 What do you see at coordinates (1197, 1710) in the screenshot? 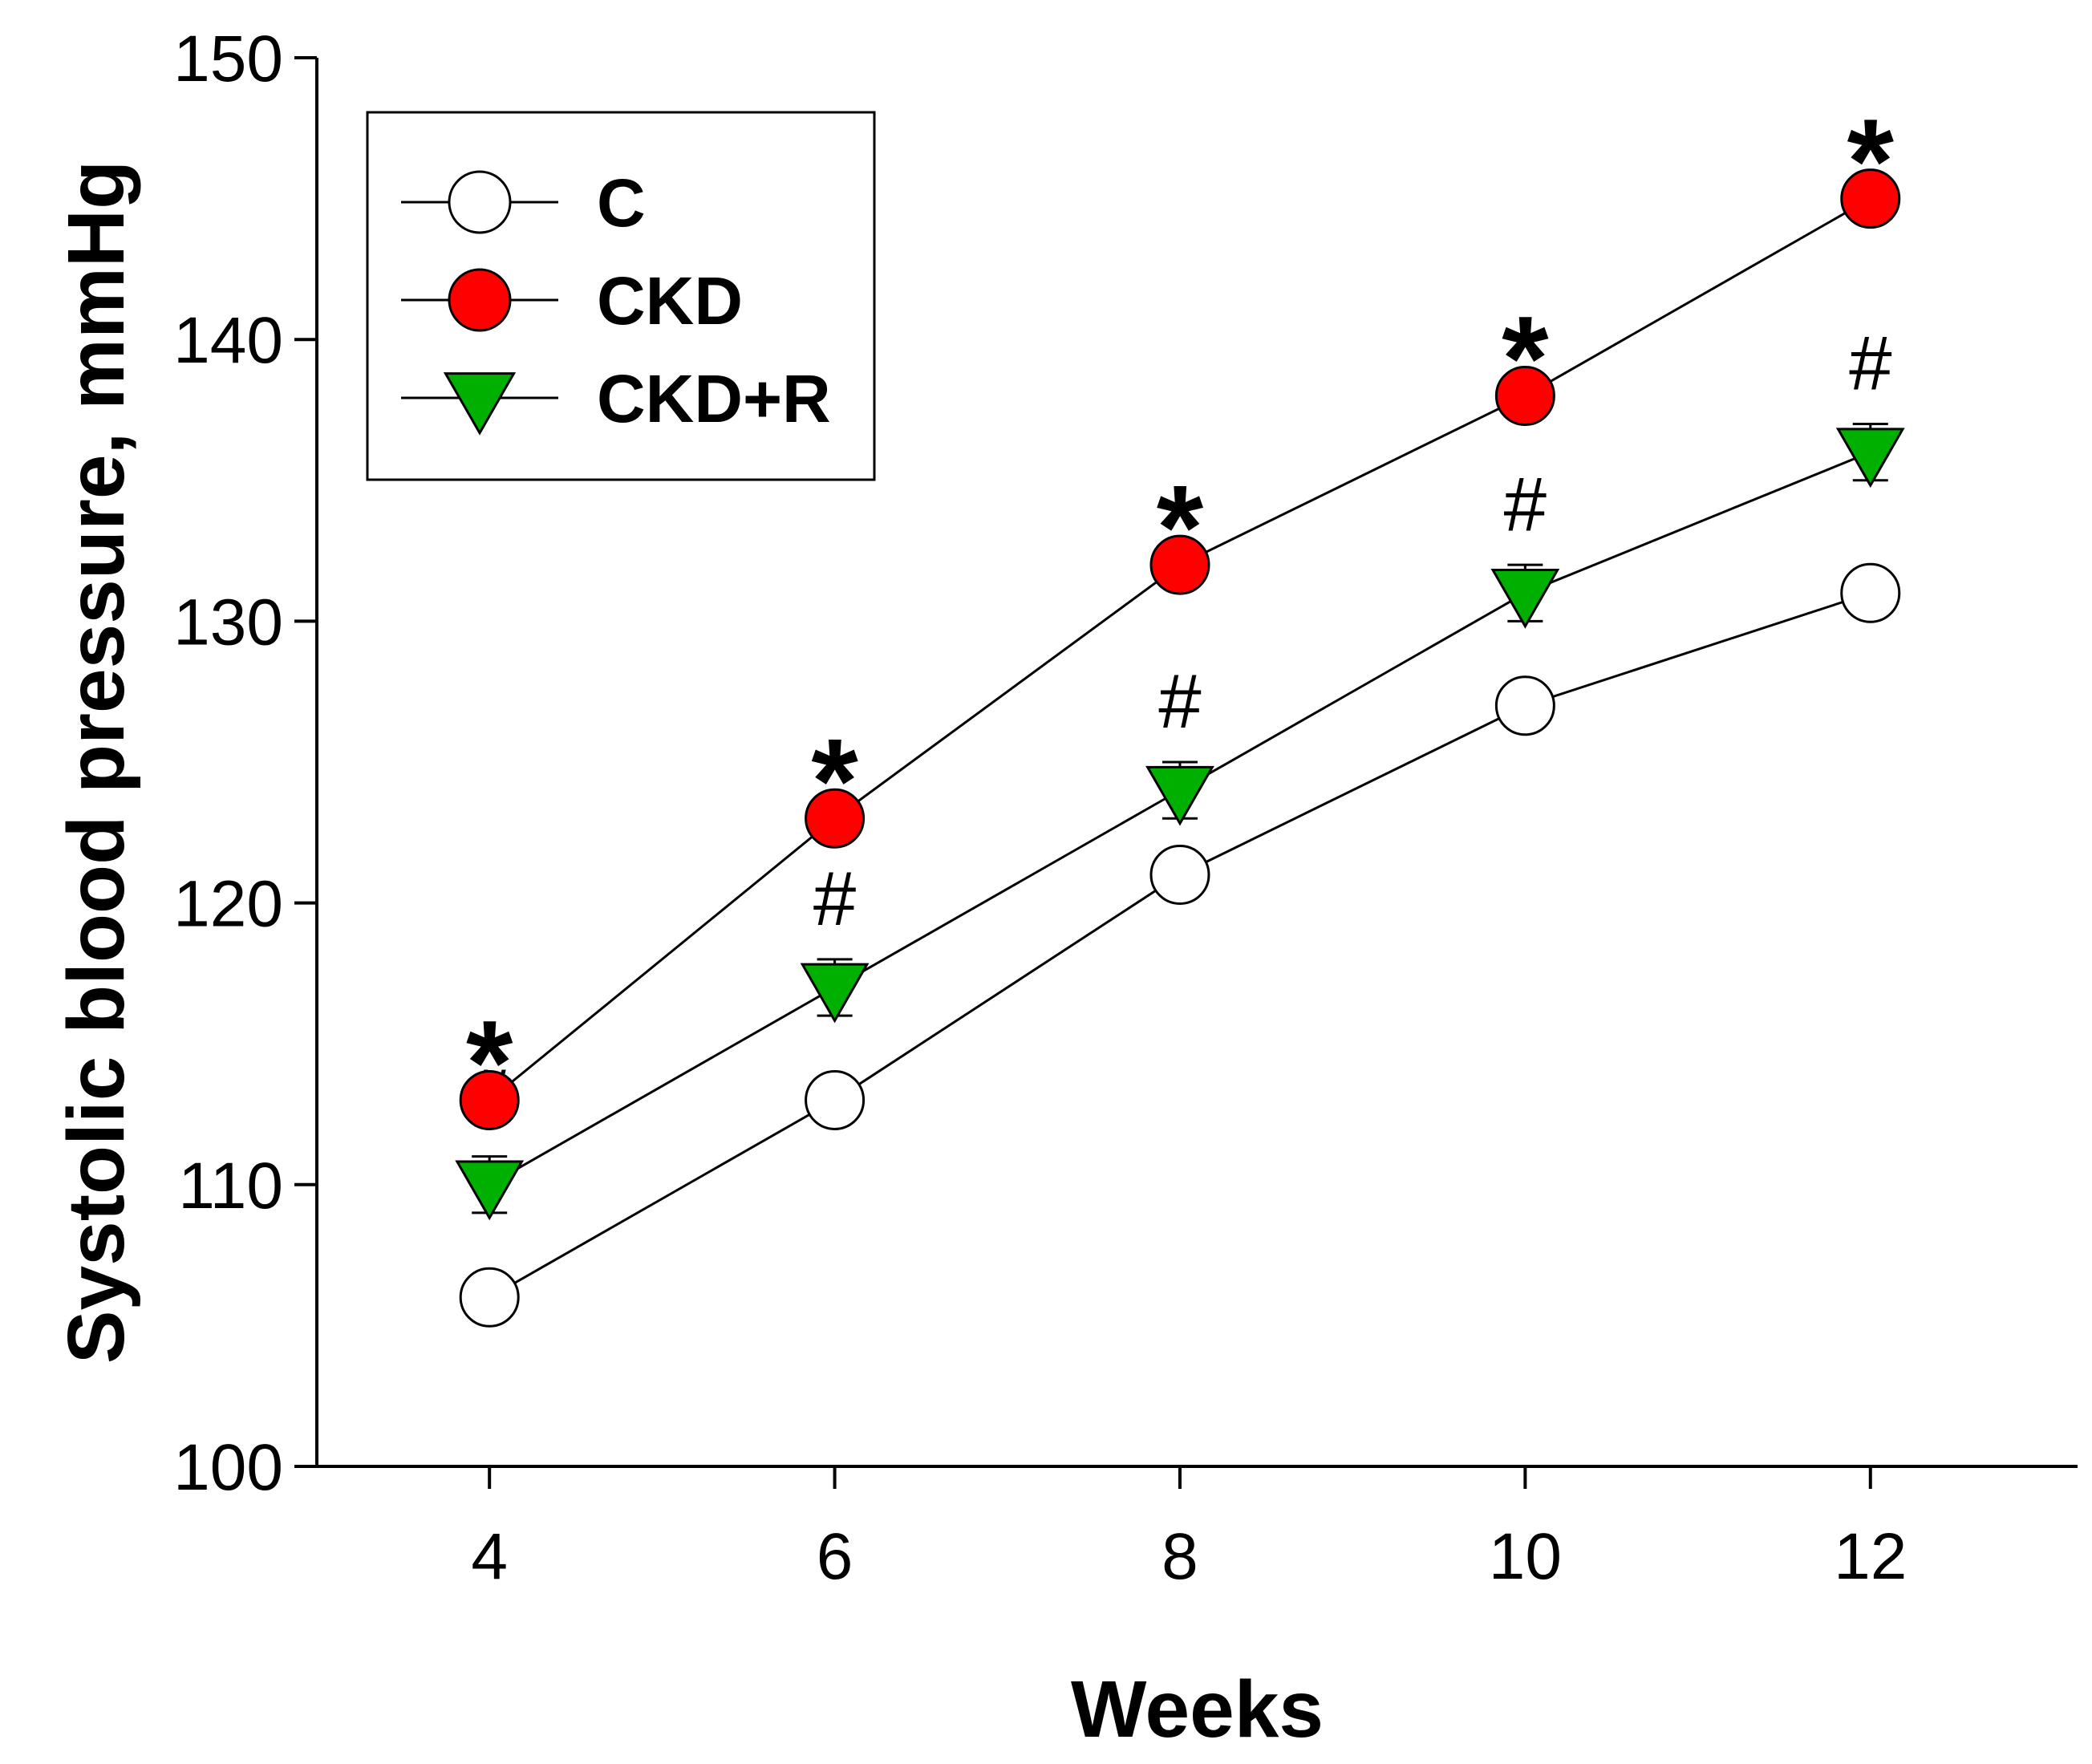
I see `x-axis-title: Weeks` at bounding box center [1197, 1710].